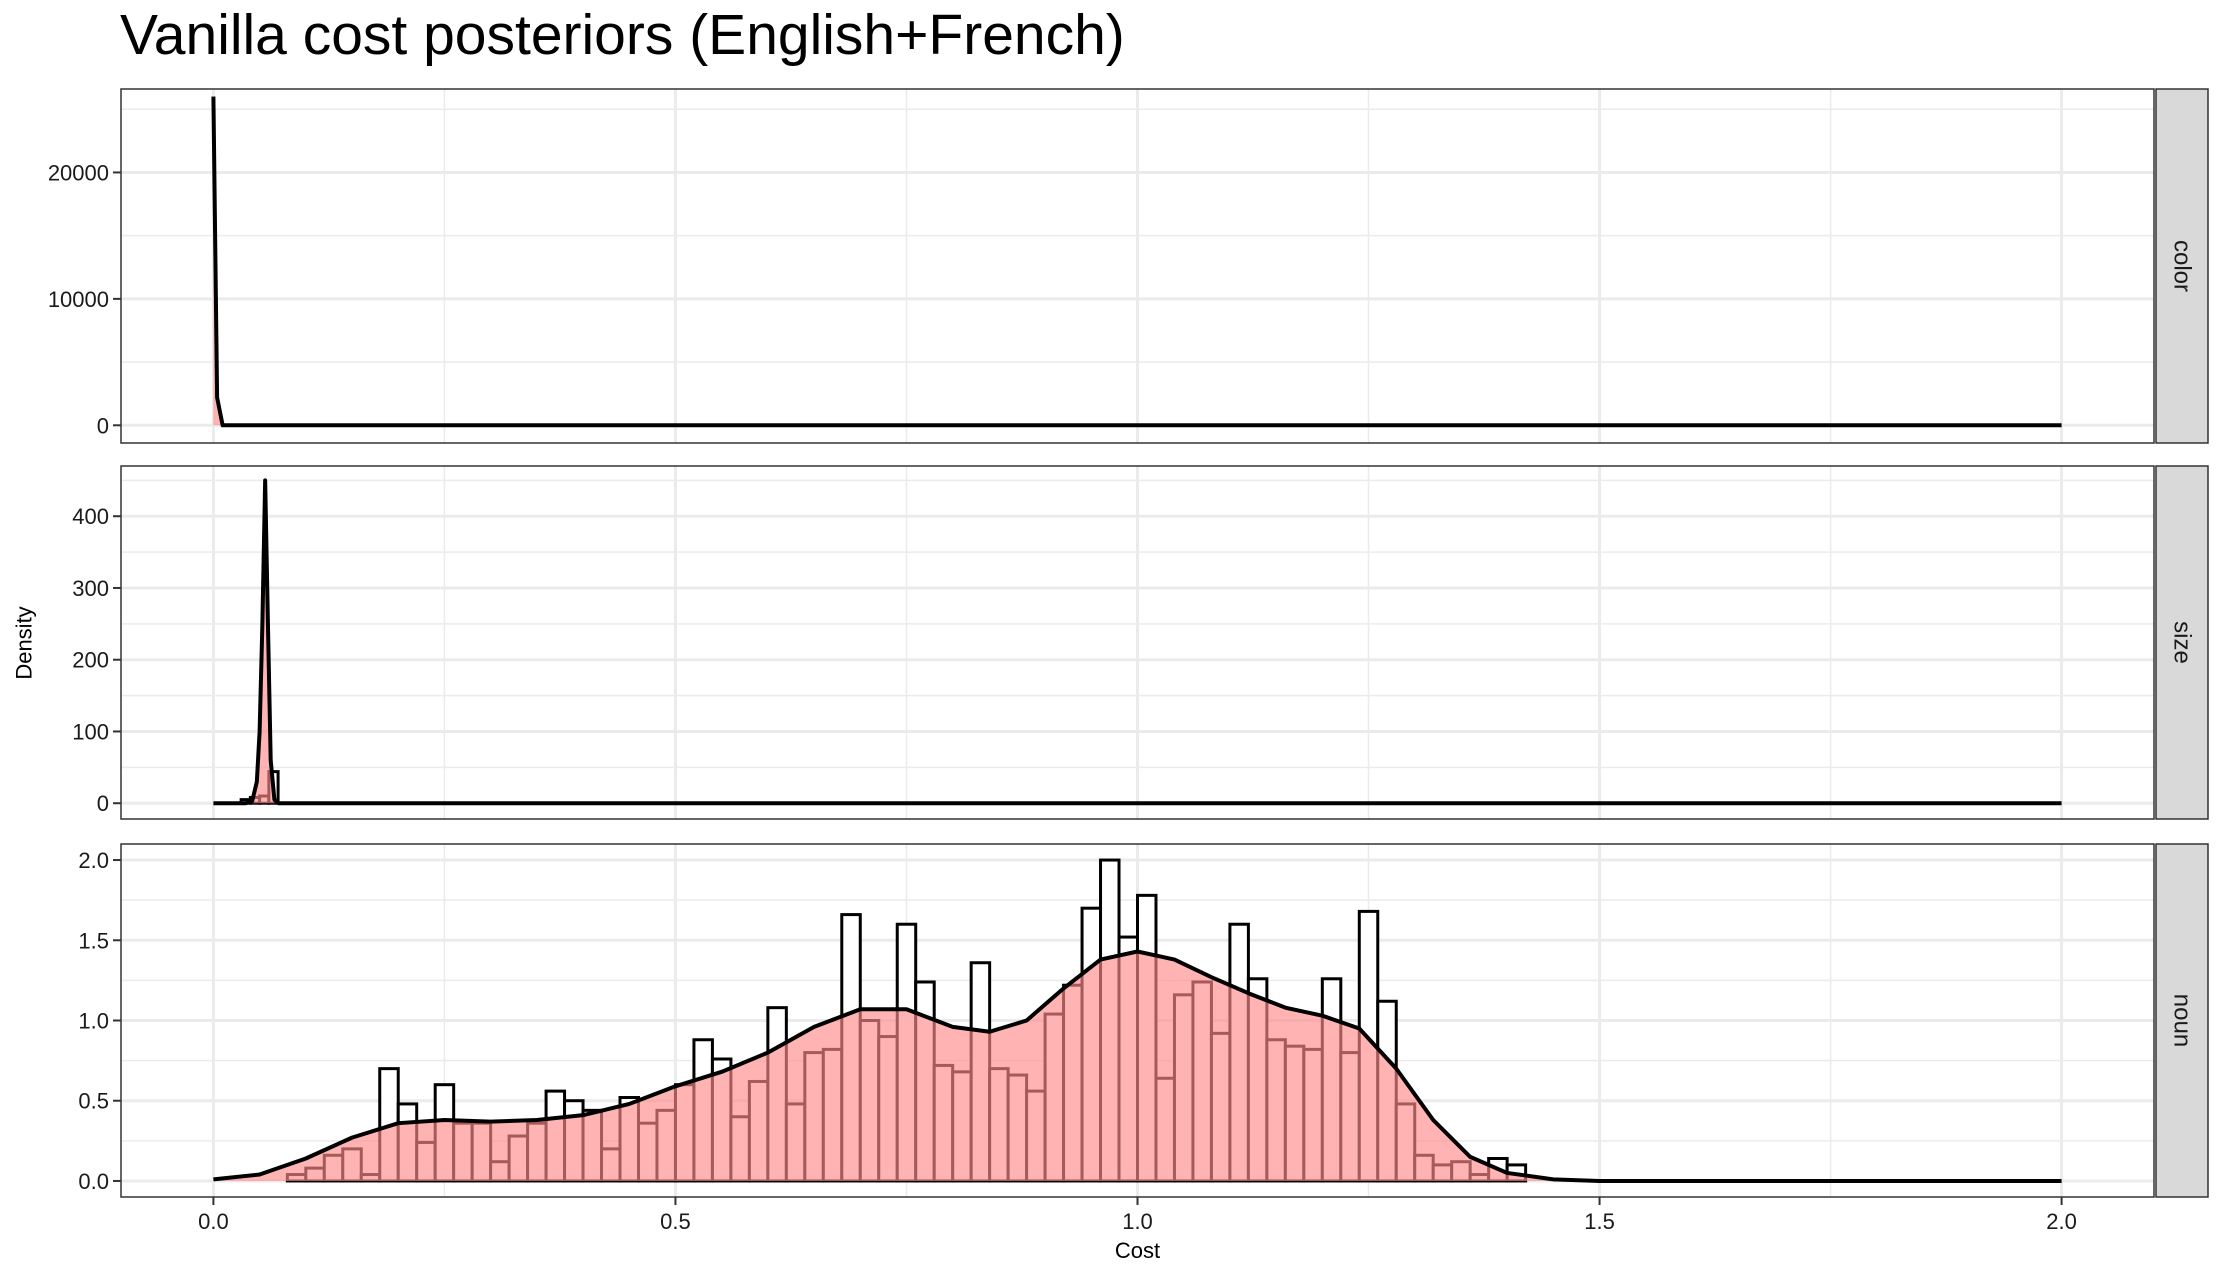 This screenshot has width=2216, height=1279. Describe the element at coordinates (93, 860) in the screenshot. I see `y-tick-label: 2.0` at that location.